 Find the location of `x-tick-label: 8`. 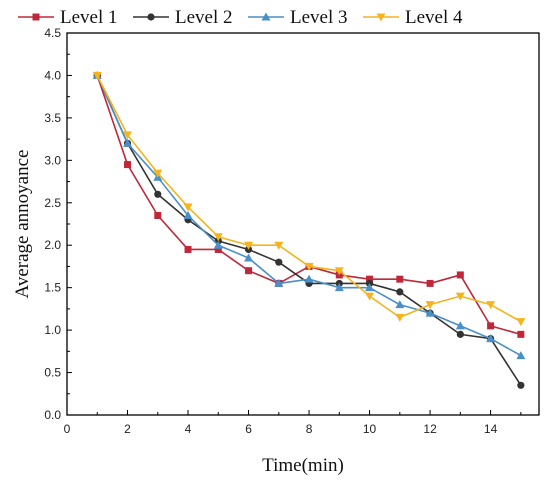

x-tick-label: 8 is located at coordinates (309, 429).